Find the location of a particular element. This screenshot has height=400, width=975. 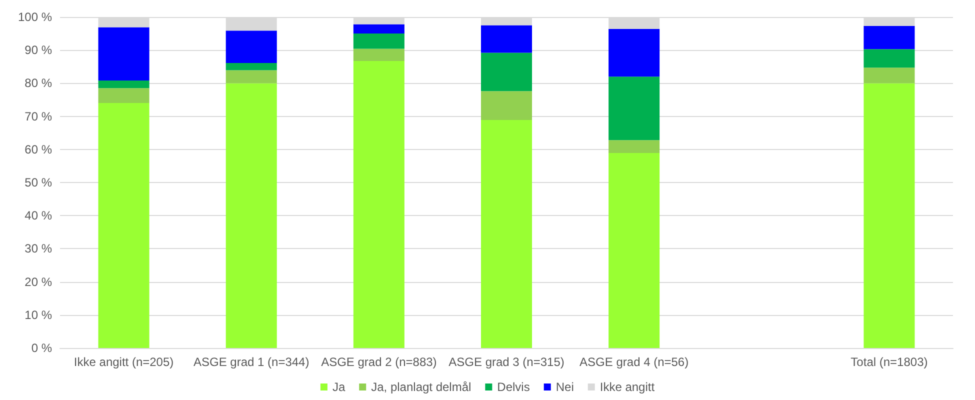

legend-label: Ja is located at coordinates (339, 387).